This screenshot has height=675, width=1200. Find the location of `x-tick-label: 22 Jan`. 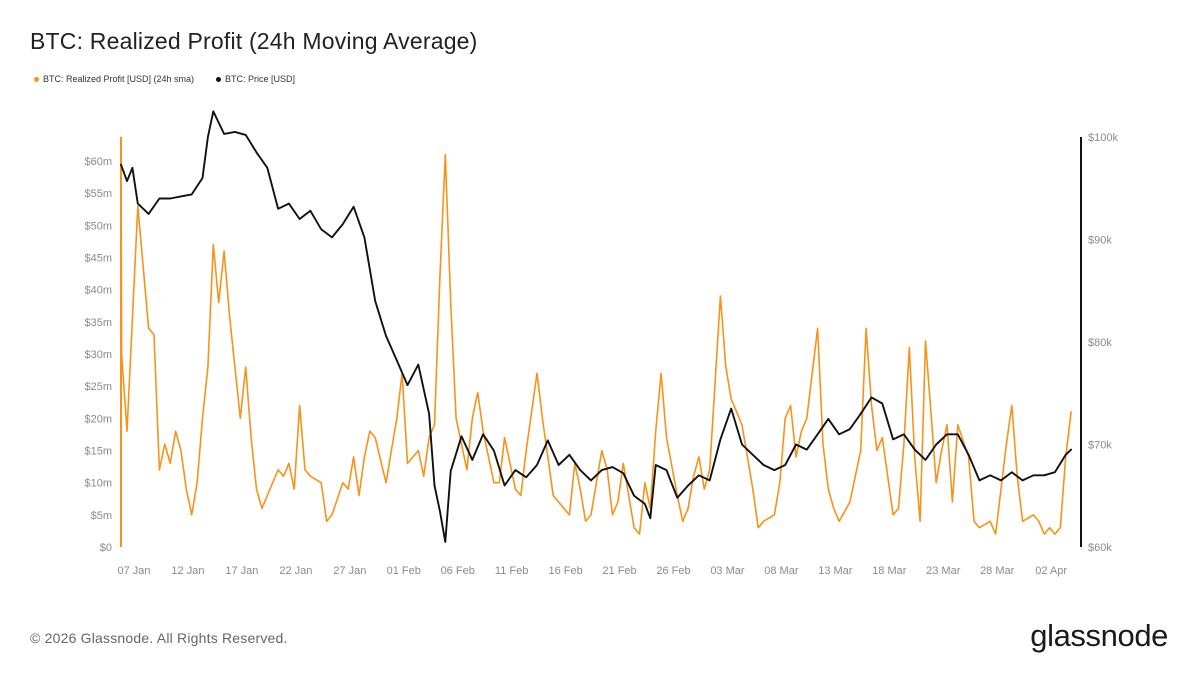

x-tick-label: 22 Jan is located at coordinates (295, 571).